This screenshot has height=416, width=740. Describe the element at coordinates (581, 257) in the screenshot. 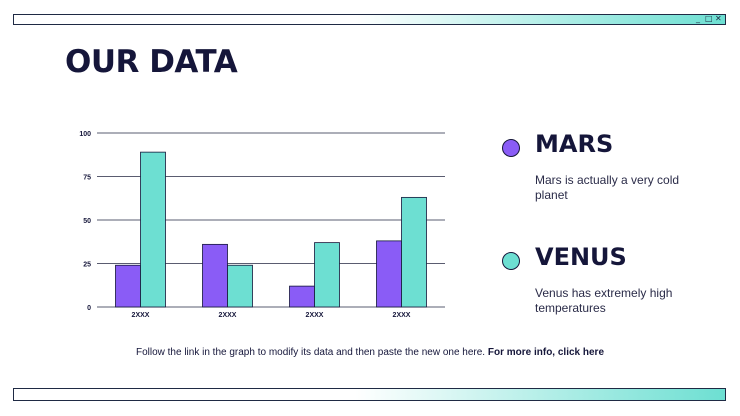

I see `legend-title-venus: VENUS` at that location.